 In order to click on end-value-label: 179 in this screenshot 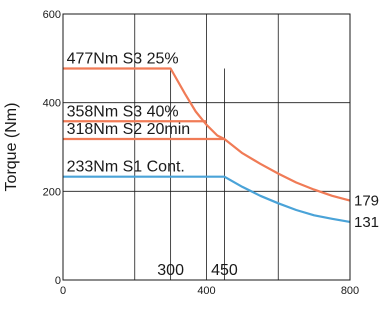, I will do `click(366, 201)`.